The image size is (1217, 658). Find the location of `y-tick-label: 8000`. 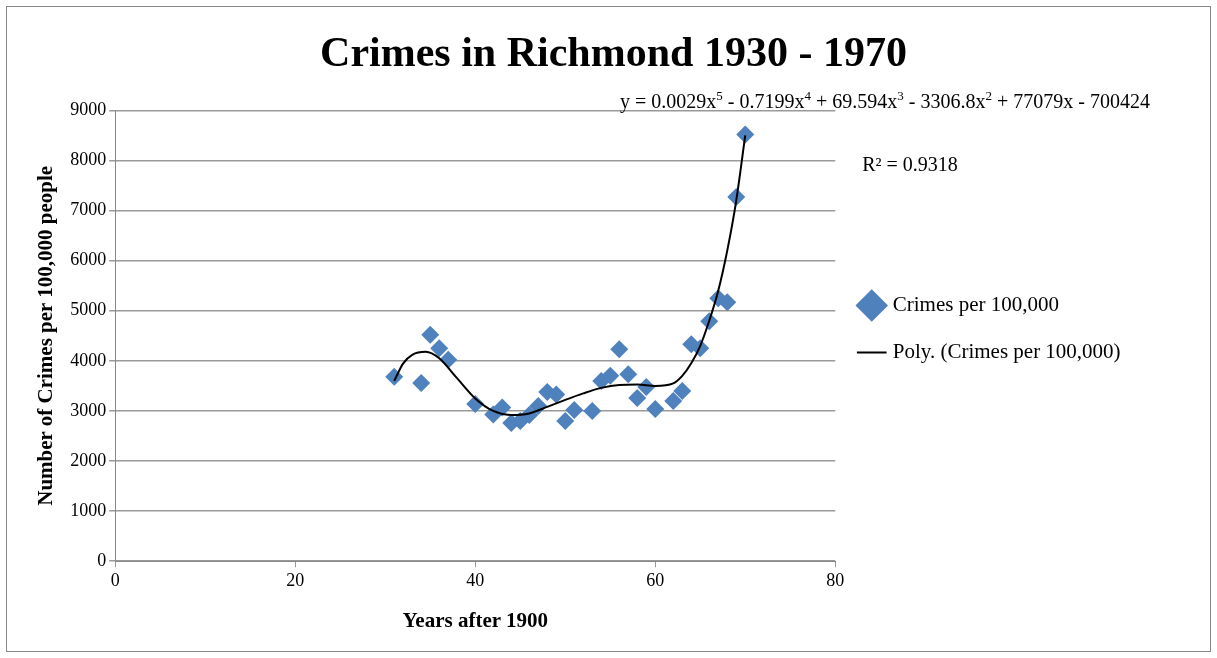

y-tick-label: 8000 is located at coordinates (88, 159).